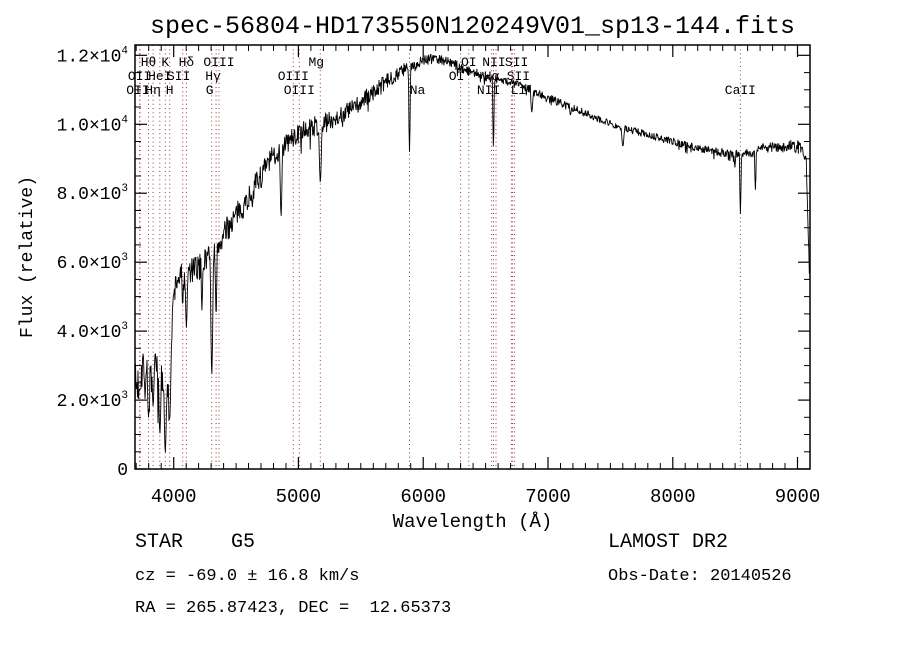 This screenshot has width=900, height=650. I want to click on ra-dec-label: RA = 265.87423, DEC = 12.65373, so click(293, 608).